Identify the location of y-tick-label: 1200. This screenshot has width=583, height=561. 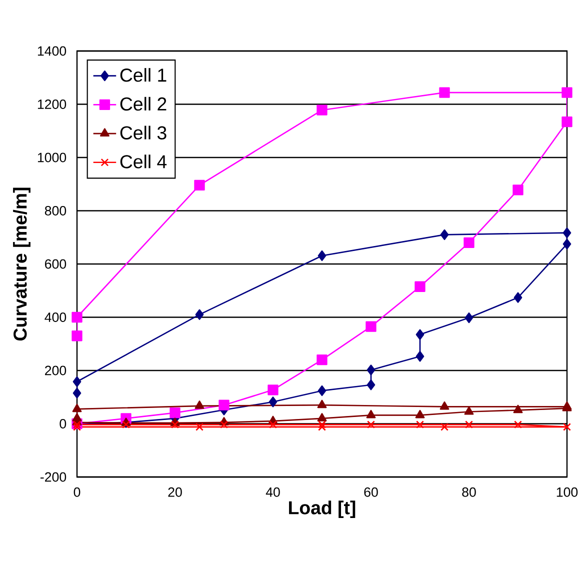
(52, 104).